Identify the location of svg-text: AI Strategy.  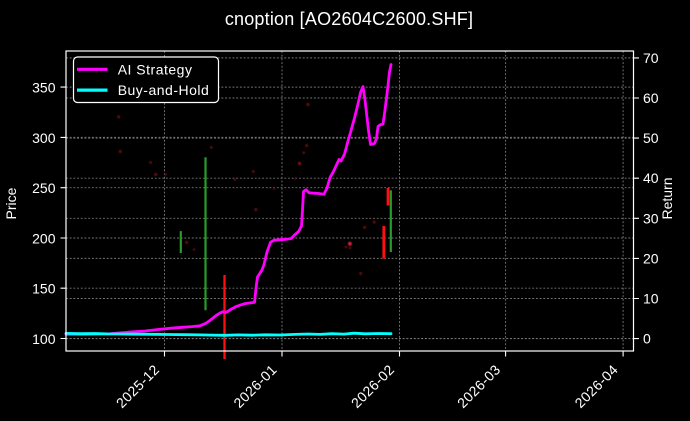
(155, 69).